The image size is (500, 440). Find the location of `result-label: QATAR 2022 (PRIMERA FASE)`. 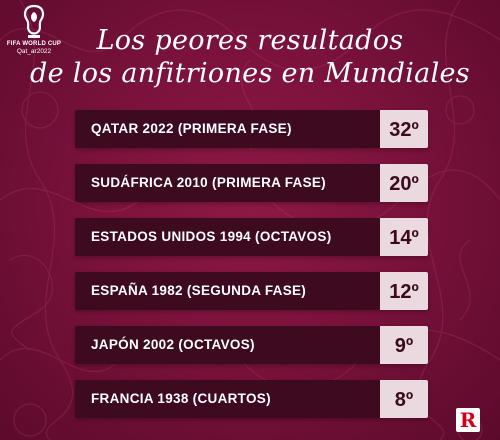

result-label: QATAR 2022 (PRIMERA FASE) is located at coordinates (191, 128).